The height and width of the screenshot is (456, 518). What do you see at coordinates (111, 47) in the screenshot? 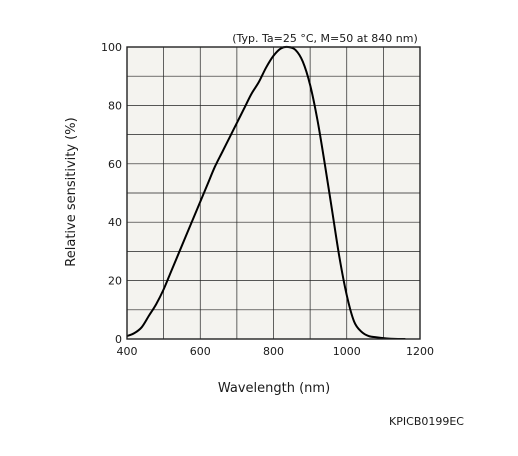
I see `y-tick-label: 100` at bounding box center [111, 47].